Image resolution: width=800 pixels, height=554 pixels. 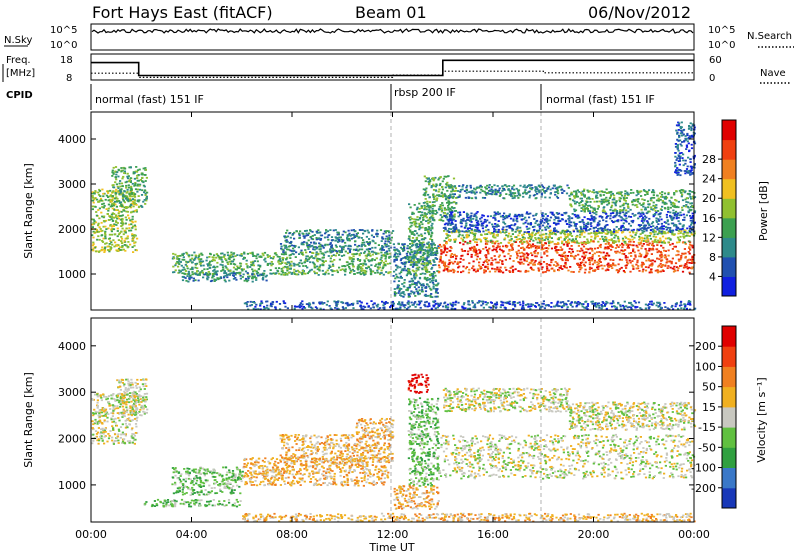 I want to click on cpid-label: CPID, so click(x=19, y=95).